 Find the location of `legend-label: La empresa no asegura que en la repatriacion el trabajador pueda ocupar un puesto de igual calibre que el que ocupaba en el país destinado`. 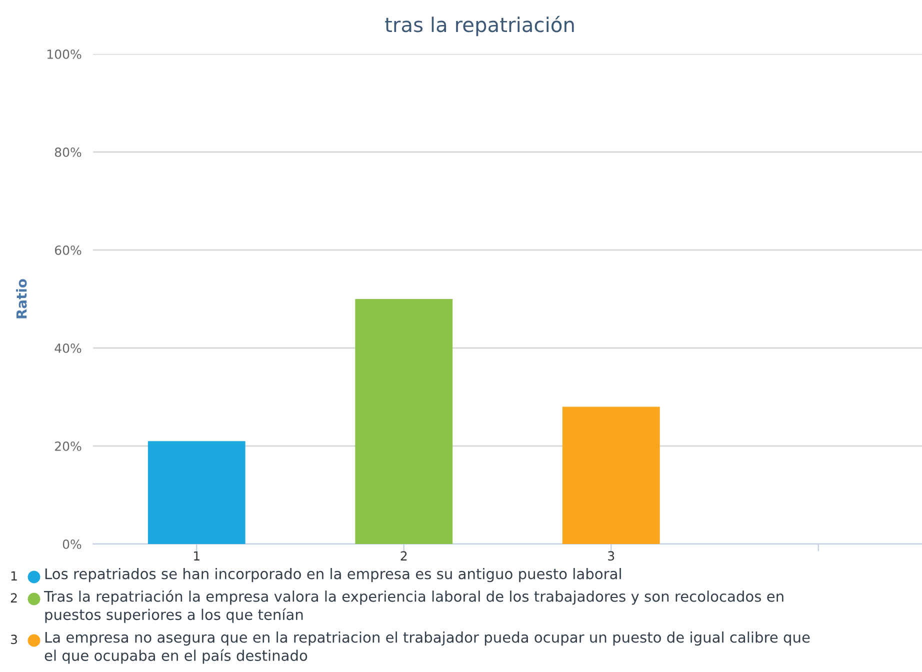

legend-label: La empresa no asegura que en la repatriacion el trabajador pueda ocupar un puesto de igual calibre que el que ocupaba en el país destinado is located at coordinates (427, 648).